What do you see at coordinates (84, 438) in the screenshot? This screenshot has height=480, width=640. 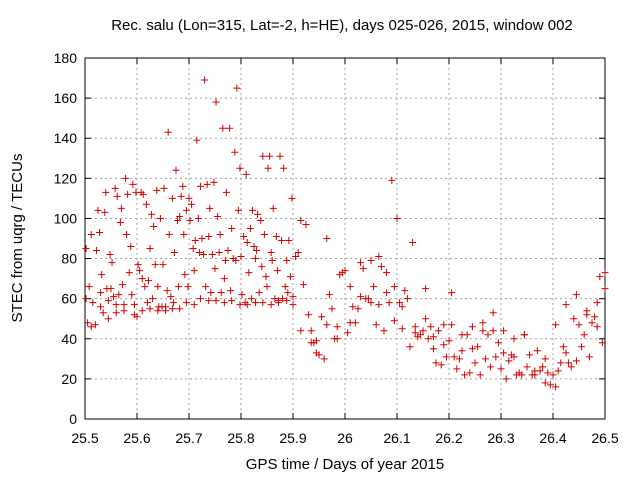 I see `x-tick-label: 25.5` at bounding box center [84, 438].